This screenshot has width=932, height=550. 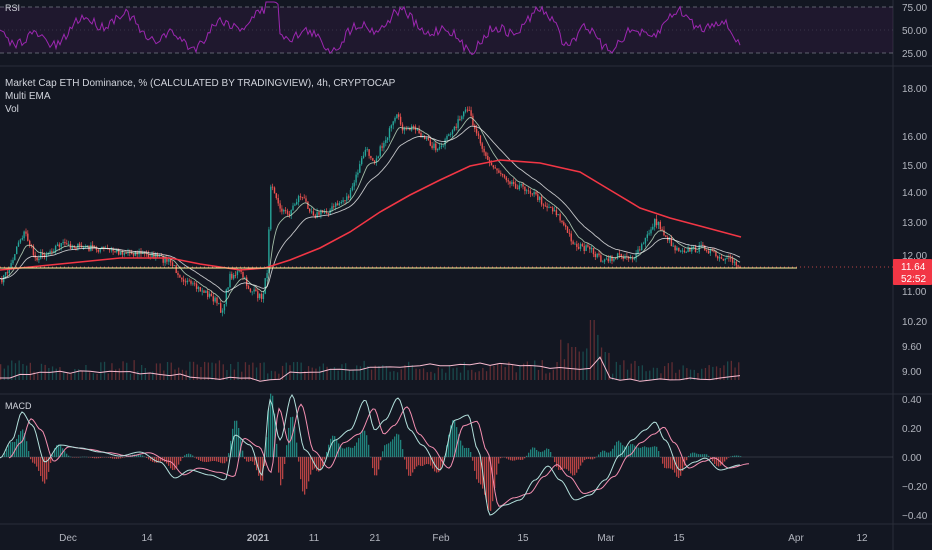 What do you see at coordinates (914, 54) in the screenshot?
I see `rsi-tick-label: 25.00` at bounding box center [914, 54].